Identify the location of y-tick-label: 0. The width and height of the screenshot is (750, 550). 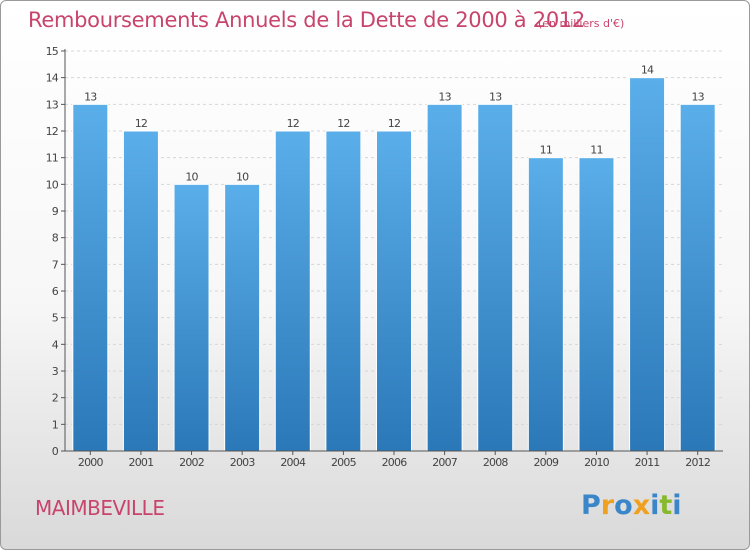
(55, 451).